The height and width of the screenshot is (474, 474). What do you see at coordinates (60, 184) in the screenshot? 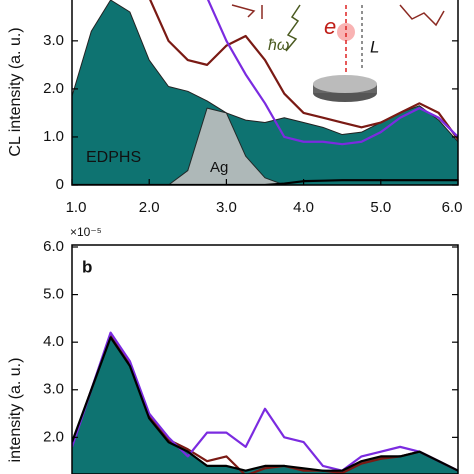
I see `y-tick-label: 0` at bounding box center [60, 184].